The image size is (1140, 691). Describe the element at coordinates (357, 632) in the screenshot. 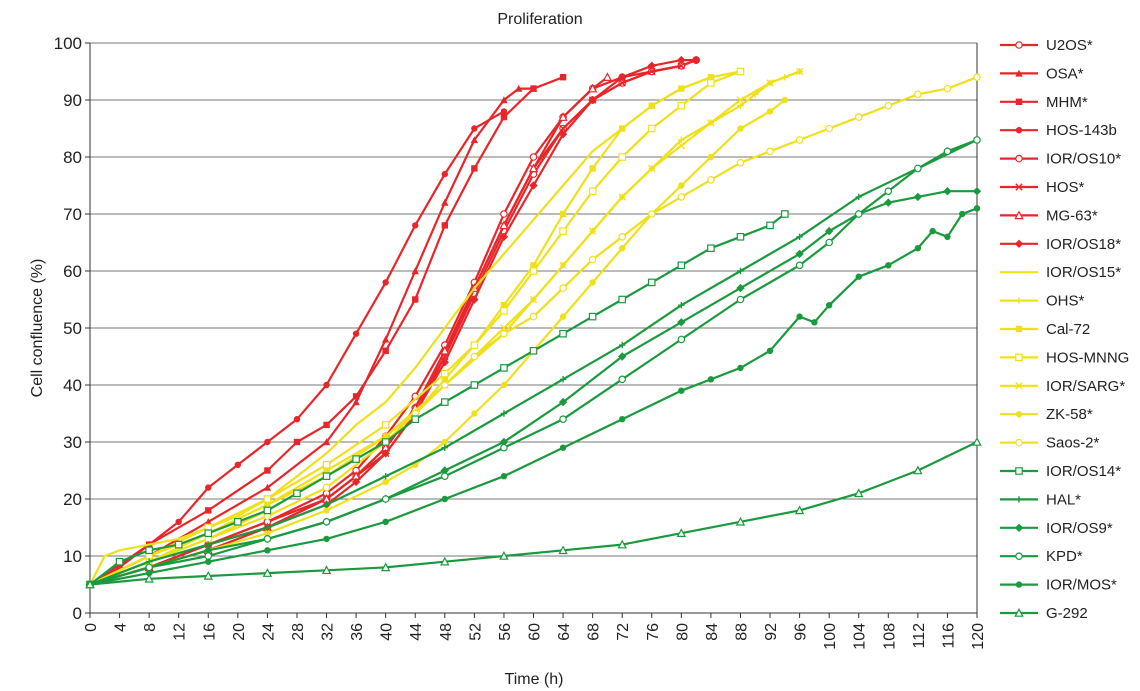

I see `x-tick-label: 36` at that location.